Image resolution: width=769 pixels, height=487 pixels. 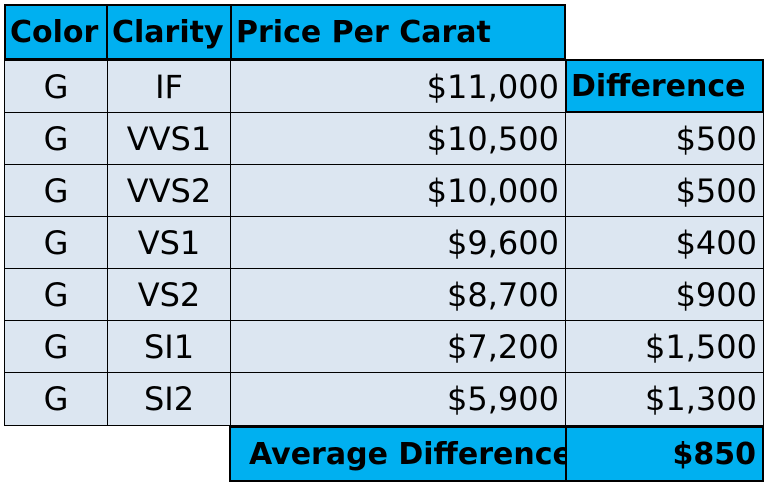 What do you see at coordinates (169, 138) in the screenshot?
I see `cell-clarity-2: VVS1` at bounding box center [169, 138].